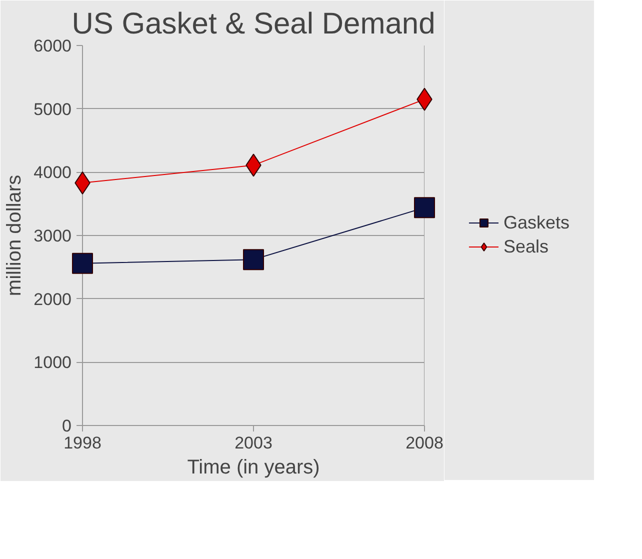  What do you see at coordinates (53, 236) in the screenshot?
I see `y-tick-label: 3000` at bounding box center [53, 236].